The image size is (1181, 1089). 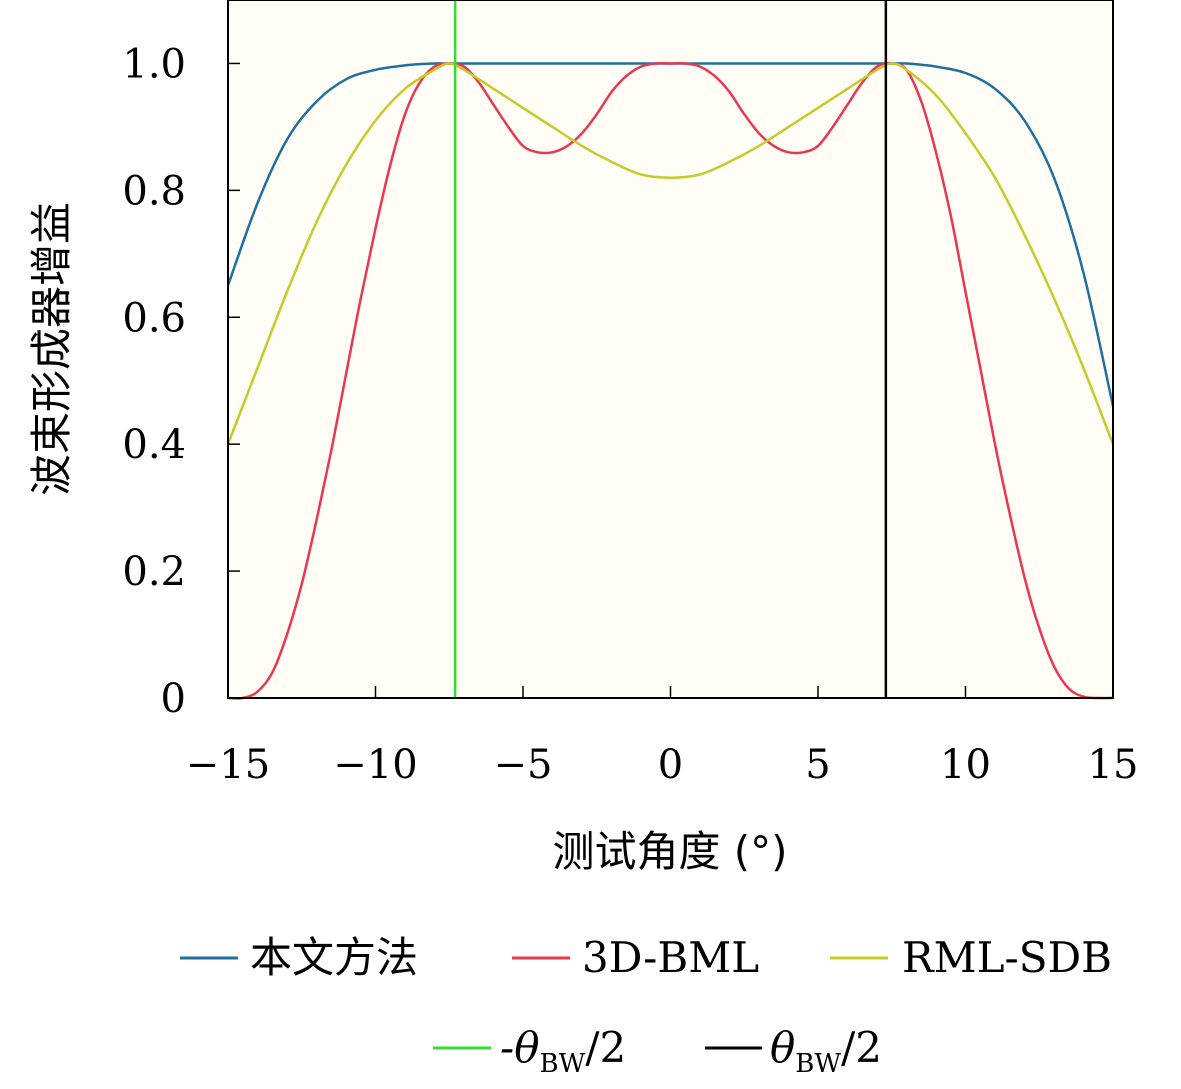 I want to click on y-tick-label: 0.4, so click(x=154, y=445).